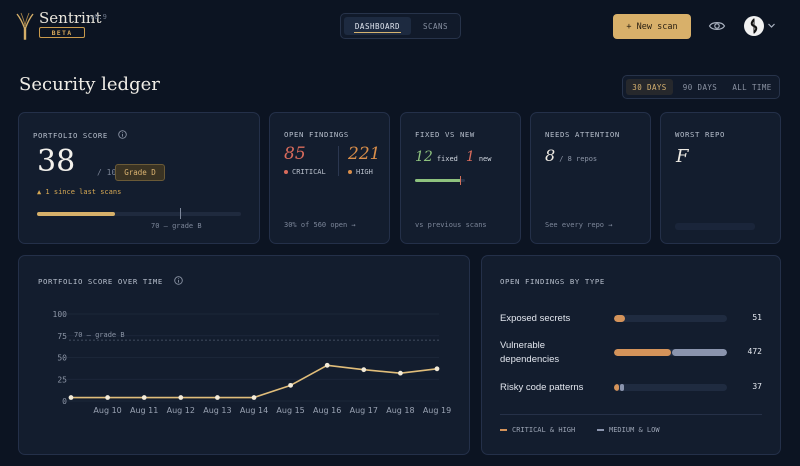 The image size is (800, 466). Describe the element at coordinates (338, 161) in the screenshot. I see `divider` at that location.